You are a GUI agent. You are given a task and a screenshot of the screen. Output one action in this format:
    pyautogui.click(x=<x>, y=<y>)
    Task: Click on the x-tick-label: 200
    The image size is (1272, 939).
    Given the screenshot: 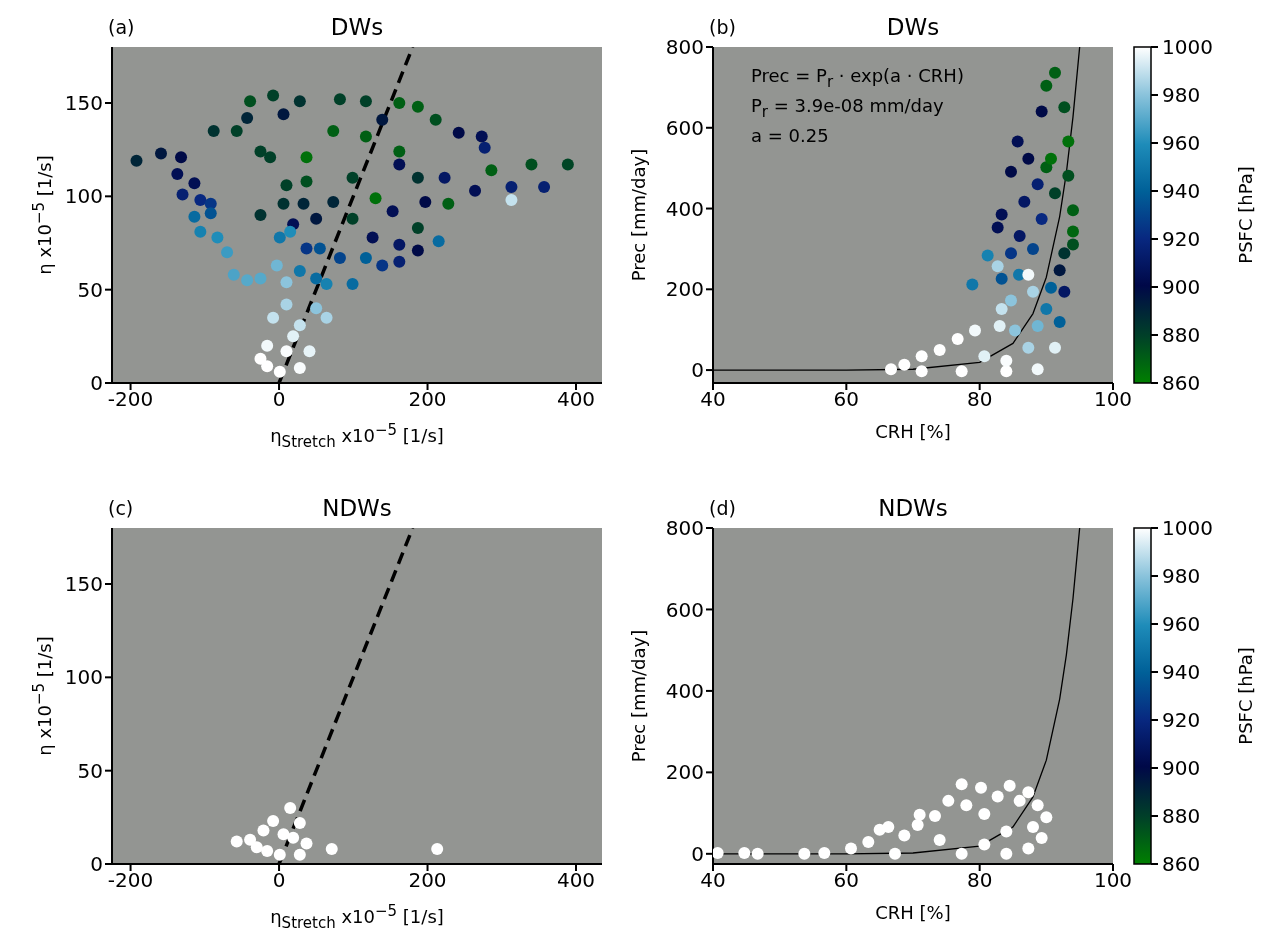 What is the action you would take?
    pyautogui.click(x=427, y=399)
    